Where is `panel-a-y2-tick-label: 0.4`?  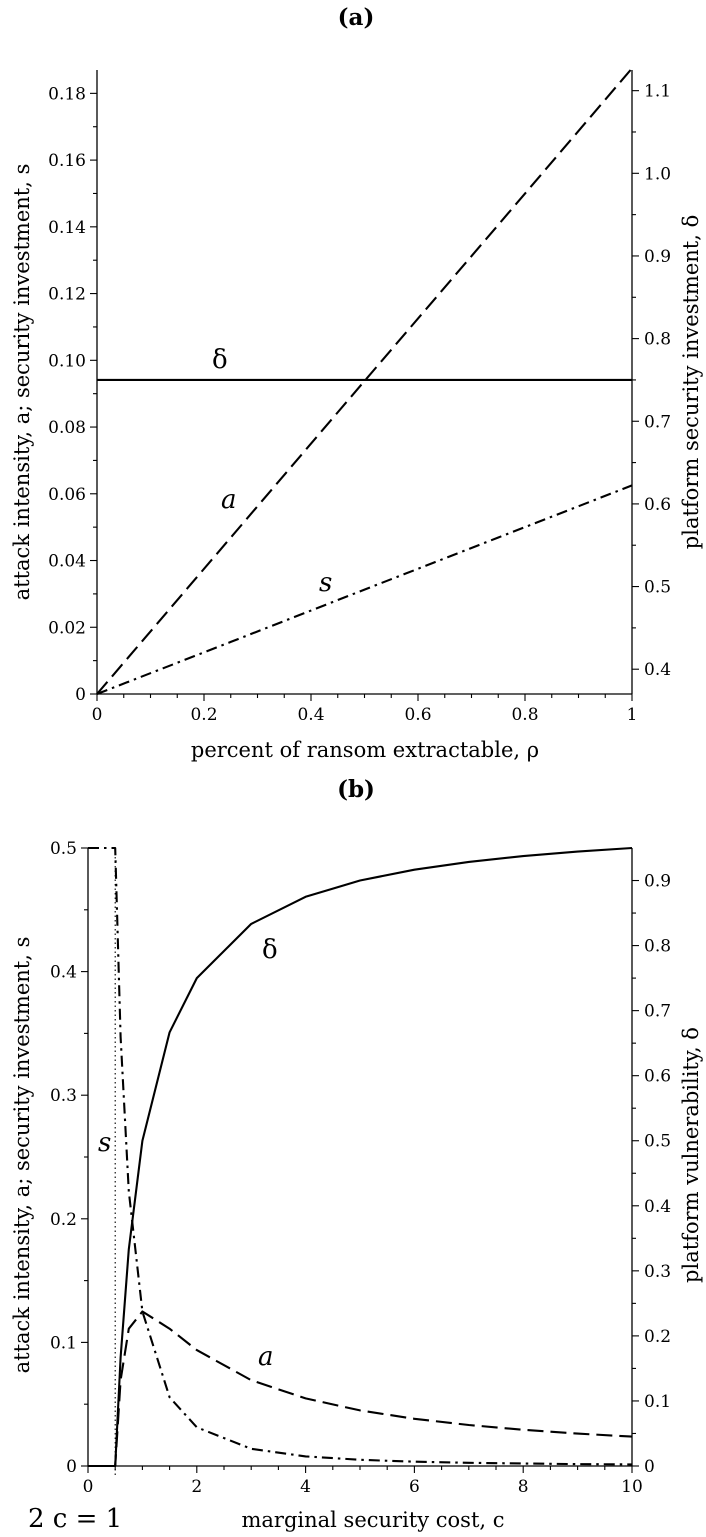
panel-a-y2-tick-label: 0.4 is located at coordinates (657, 670).